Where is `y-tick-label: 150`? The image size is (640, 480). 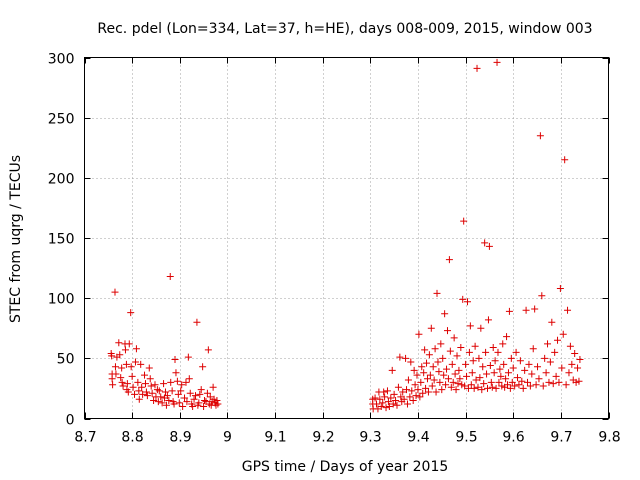
y-tick-label: 150 is located at coordinates (61, 240).